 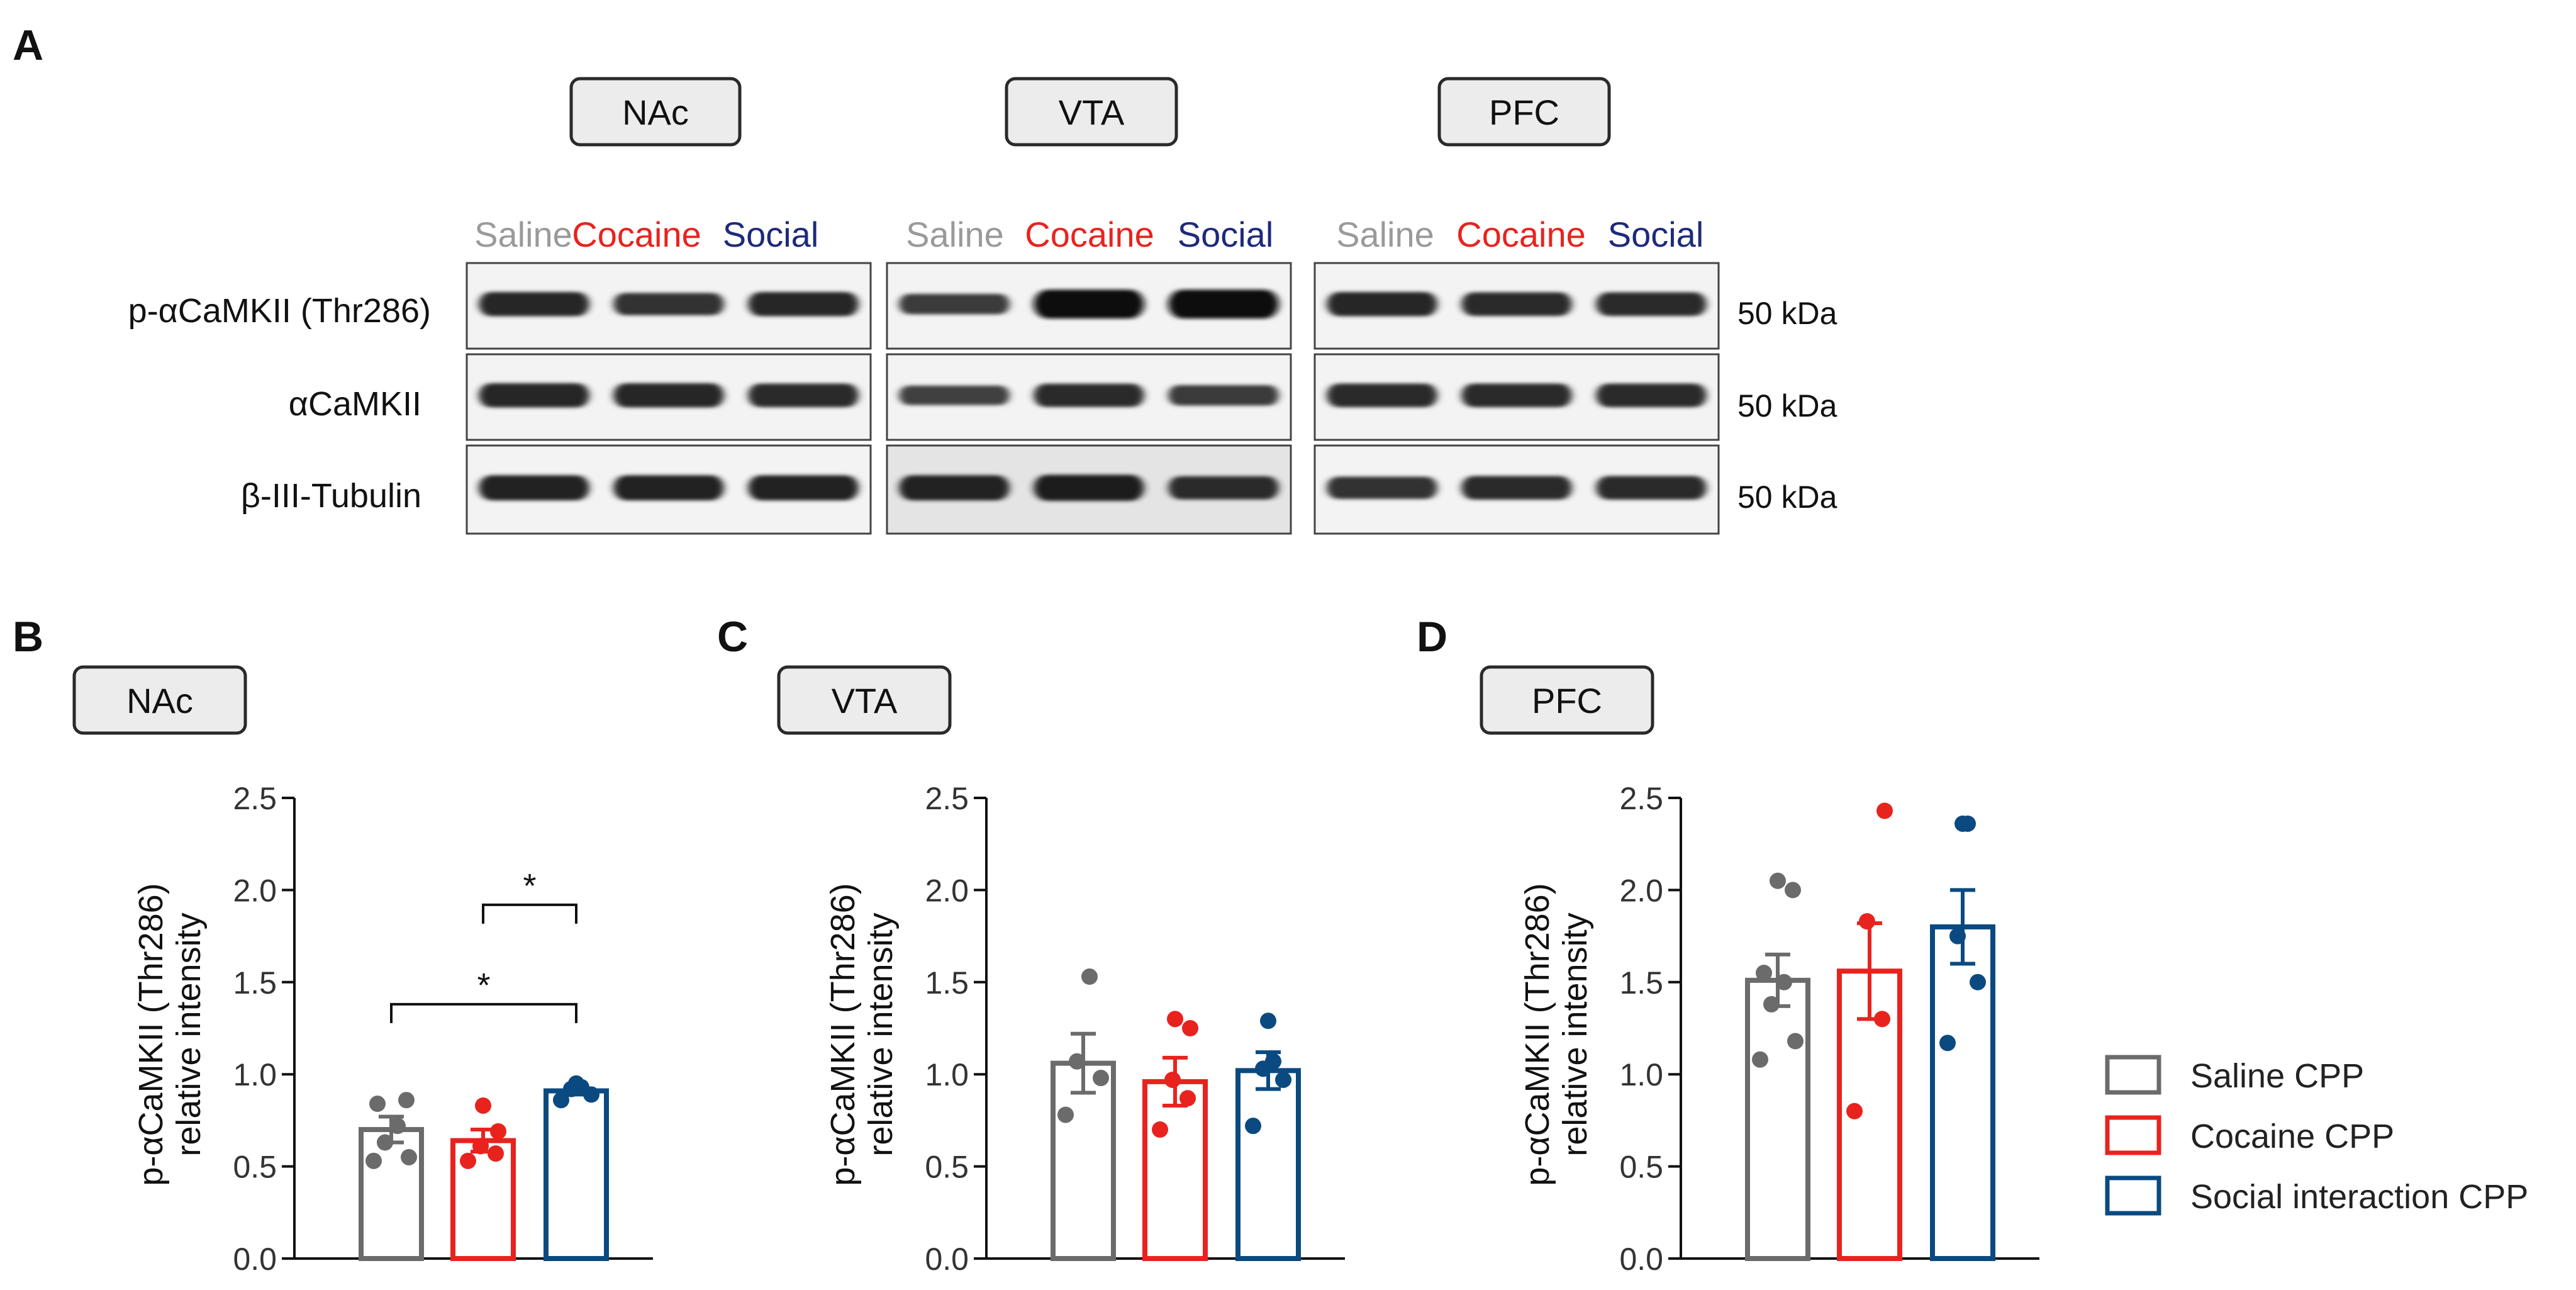 What do you see at coordinates (1567, 701) in the screenshot?
I see `region-label: PFC` at bounding box center [1567, 701].